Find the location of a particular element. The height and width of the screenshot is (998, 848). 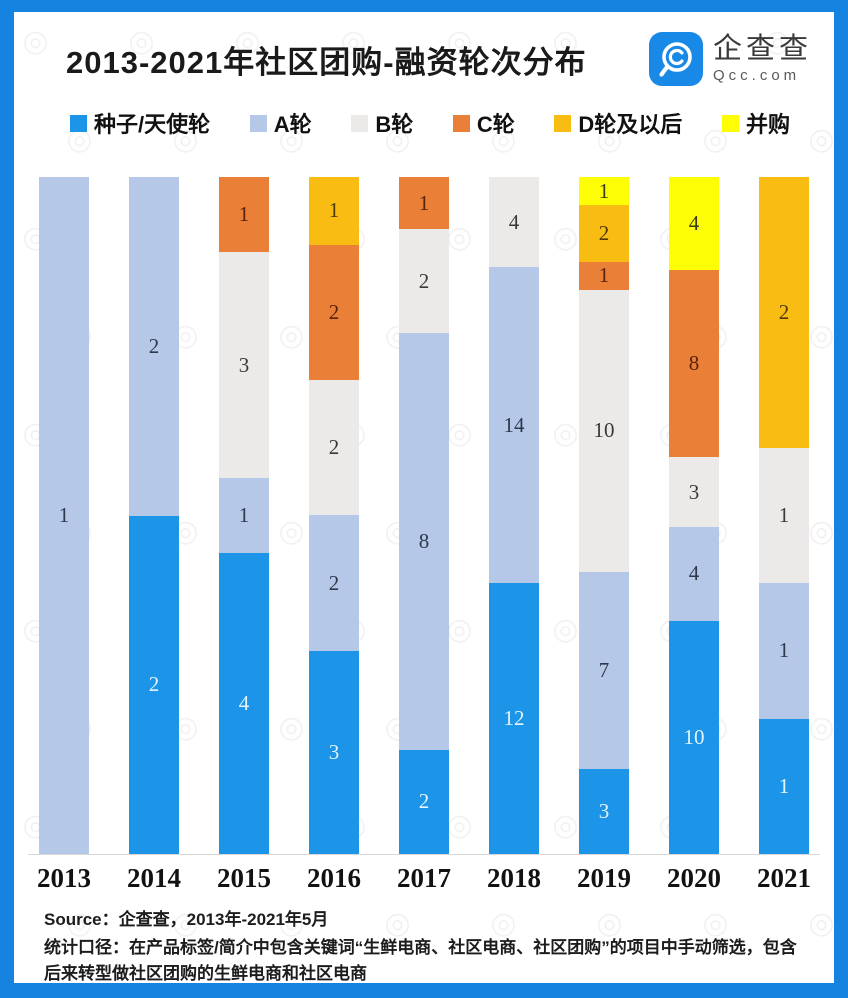

segment-value-label: 14 is located at coordinates (514, 424).